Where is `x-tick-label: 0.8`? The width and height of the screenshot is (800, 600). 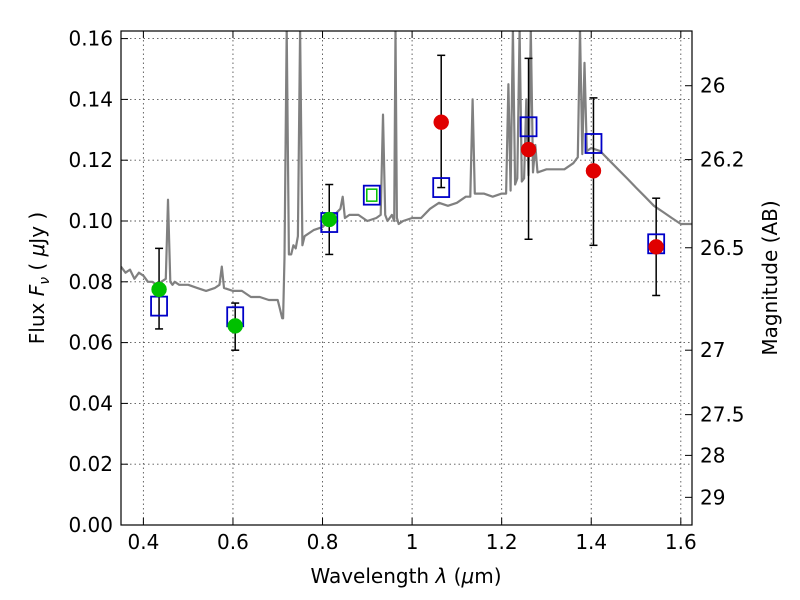
x-tick-label: 0.8 is located at coordinates (323, 542).